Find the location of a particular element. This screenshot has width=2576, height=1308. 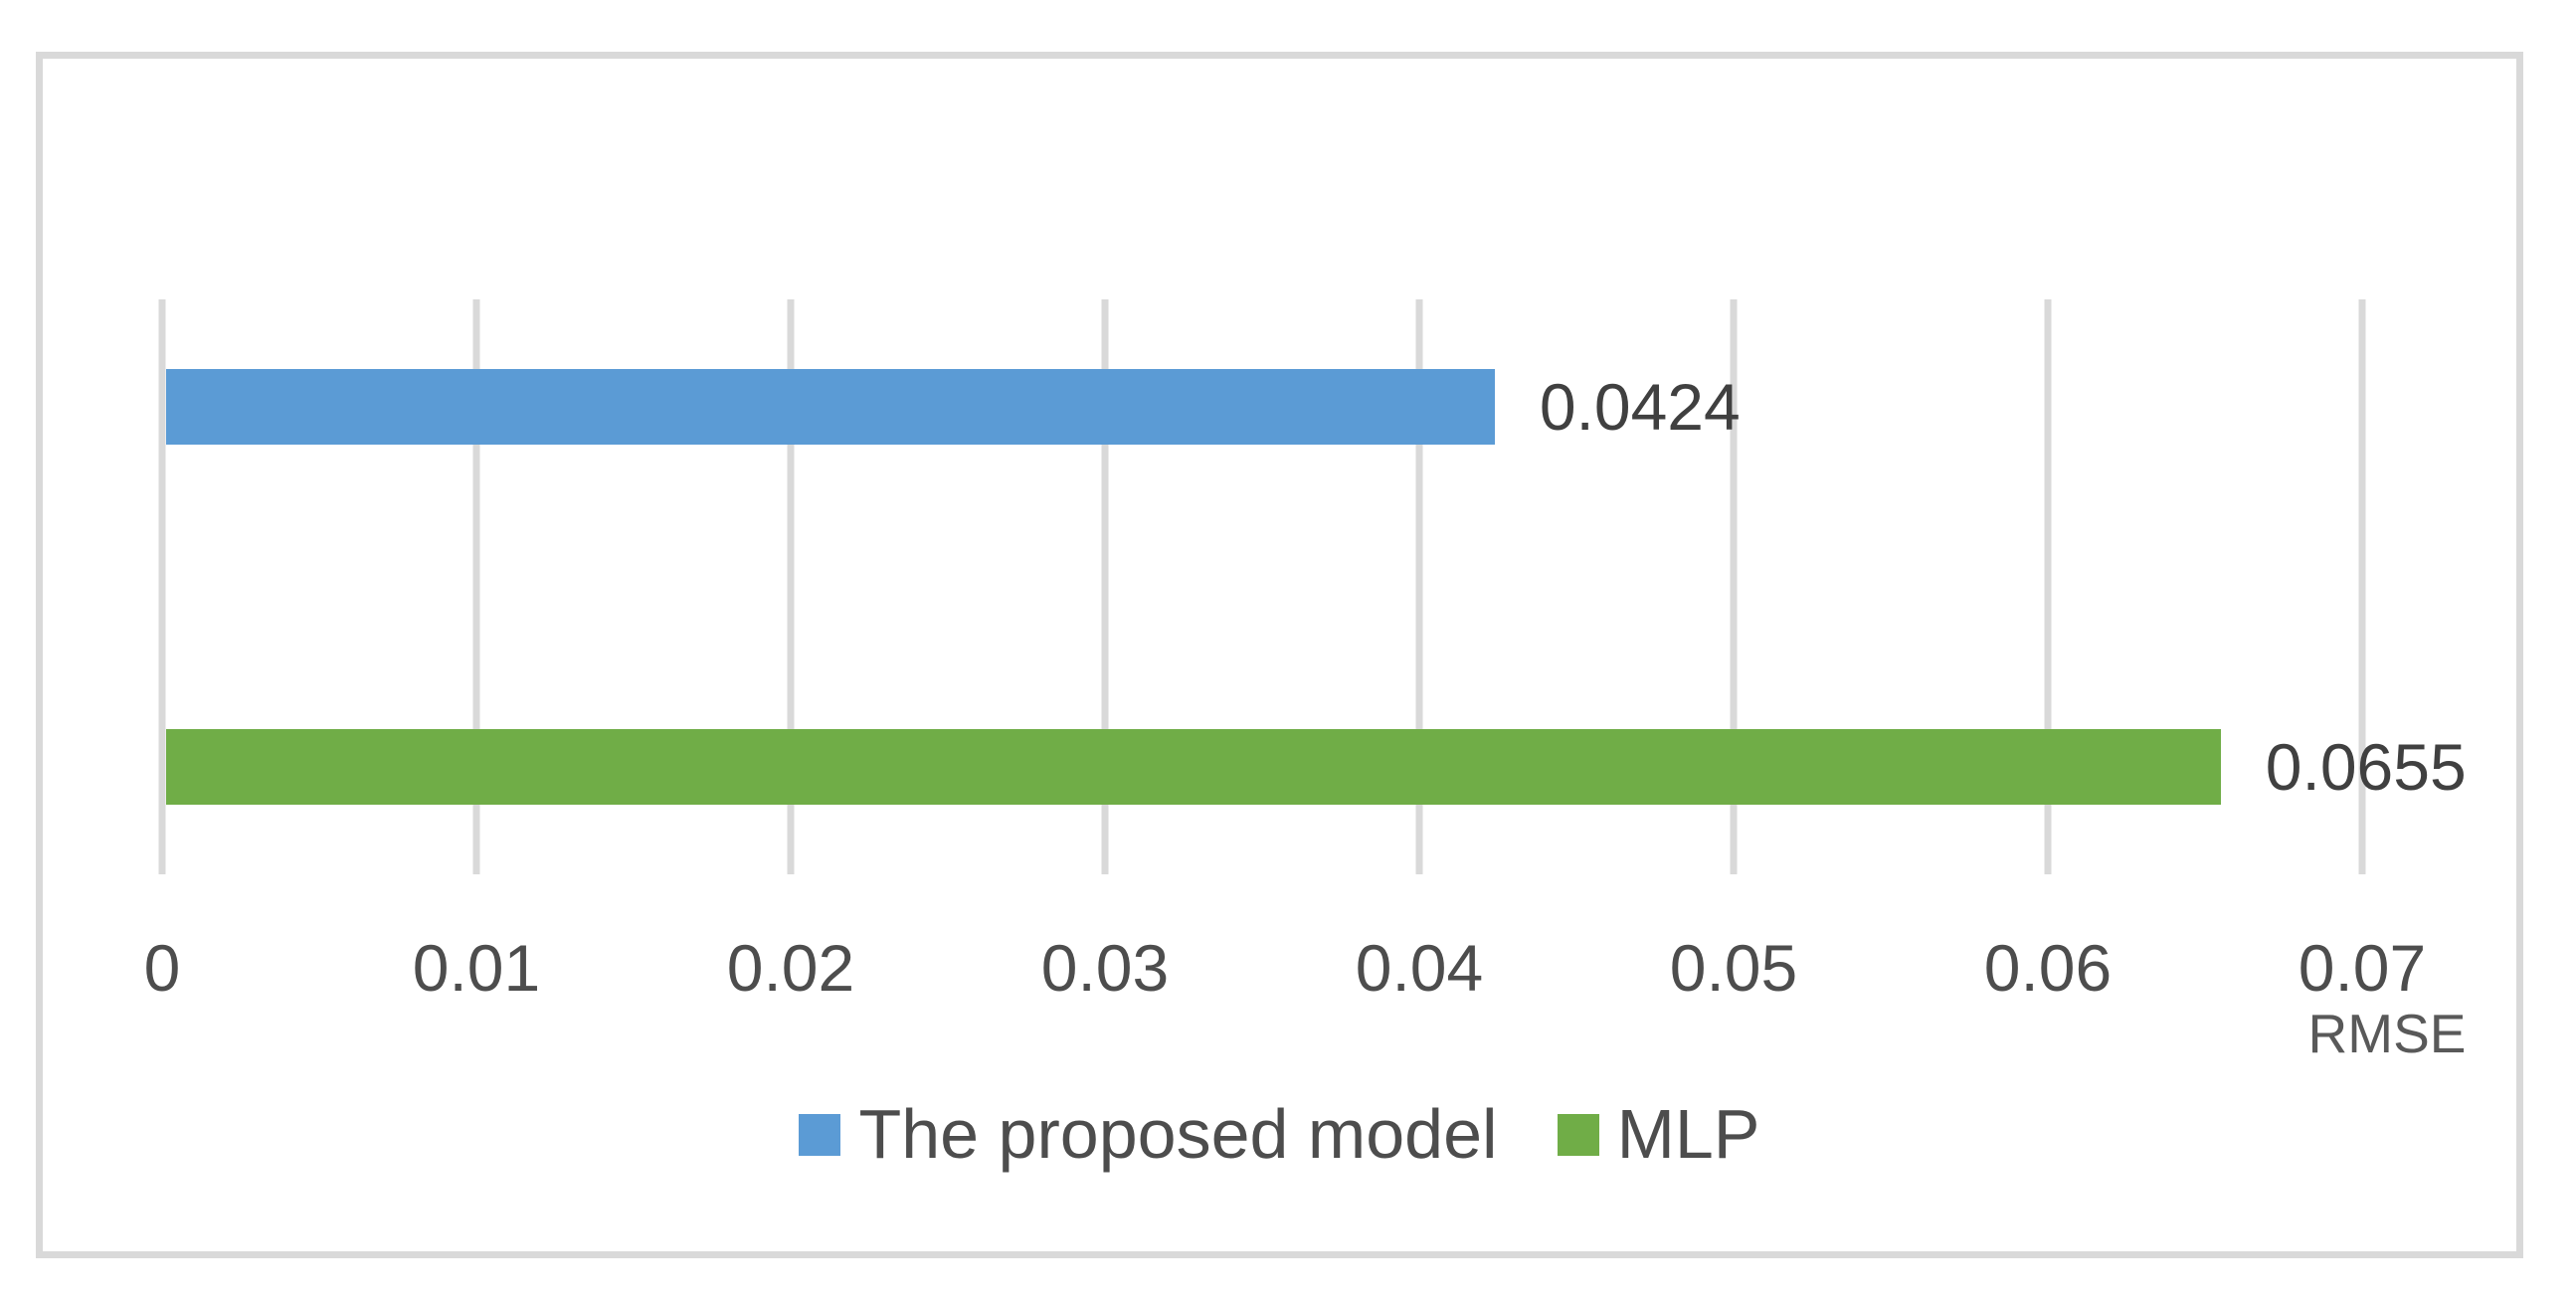

legend-swatch-mlp is located at coordinates (1578, 1134).